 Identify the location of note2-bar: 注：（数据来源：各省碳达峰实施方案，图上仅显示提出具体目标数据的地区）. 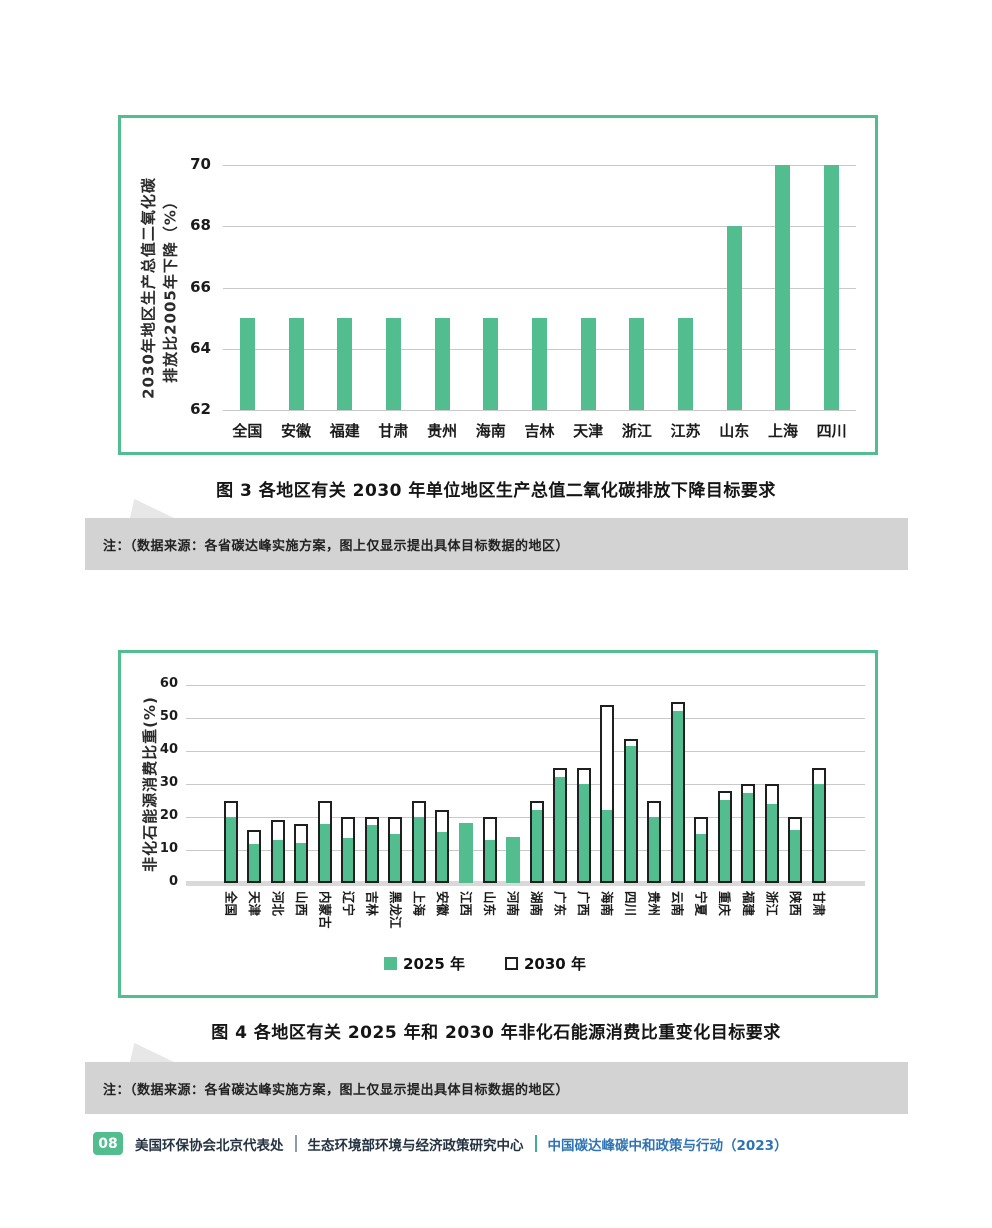
(496, 1088).